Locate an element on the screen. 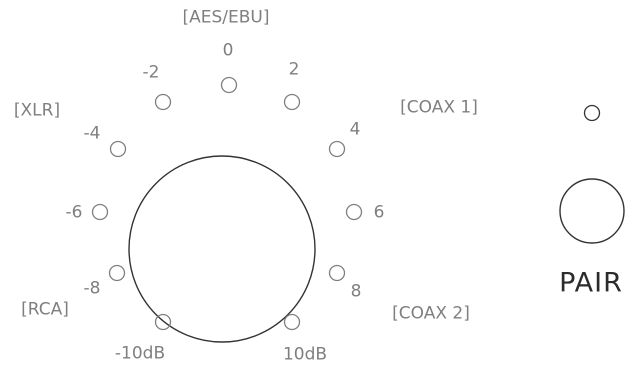 The height and width of the screenshot is (365, 640). scale-label-minus-2: -2 is located at coordinates (151, 72).